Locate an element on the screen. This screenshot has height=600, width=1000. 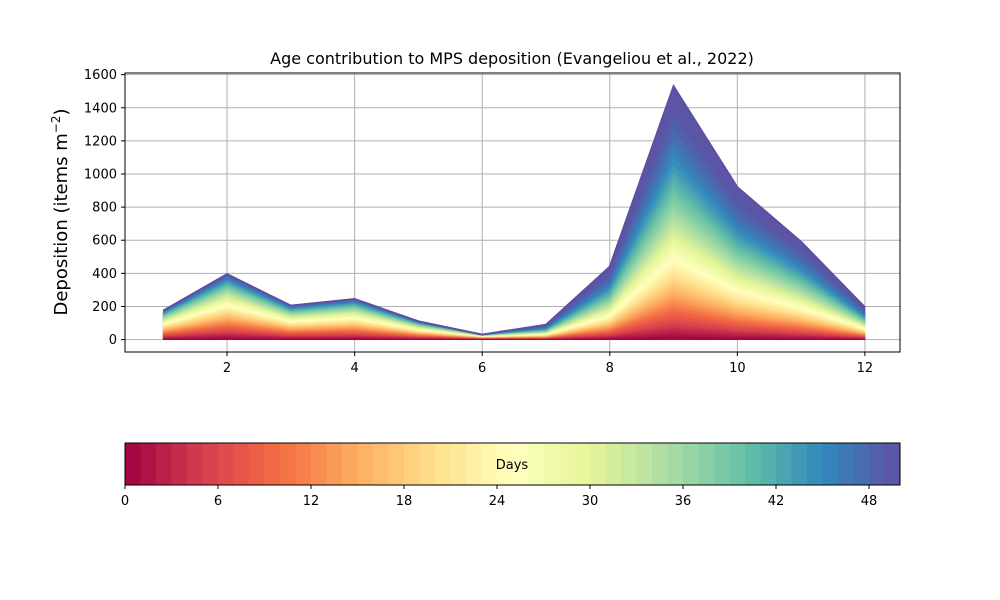
y-axis-label: Deposition (items m−2) is located at coordinates (60, 211).